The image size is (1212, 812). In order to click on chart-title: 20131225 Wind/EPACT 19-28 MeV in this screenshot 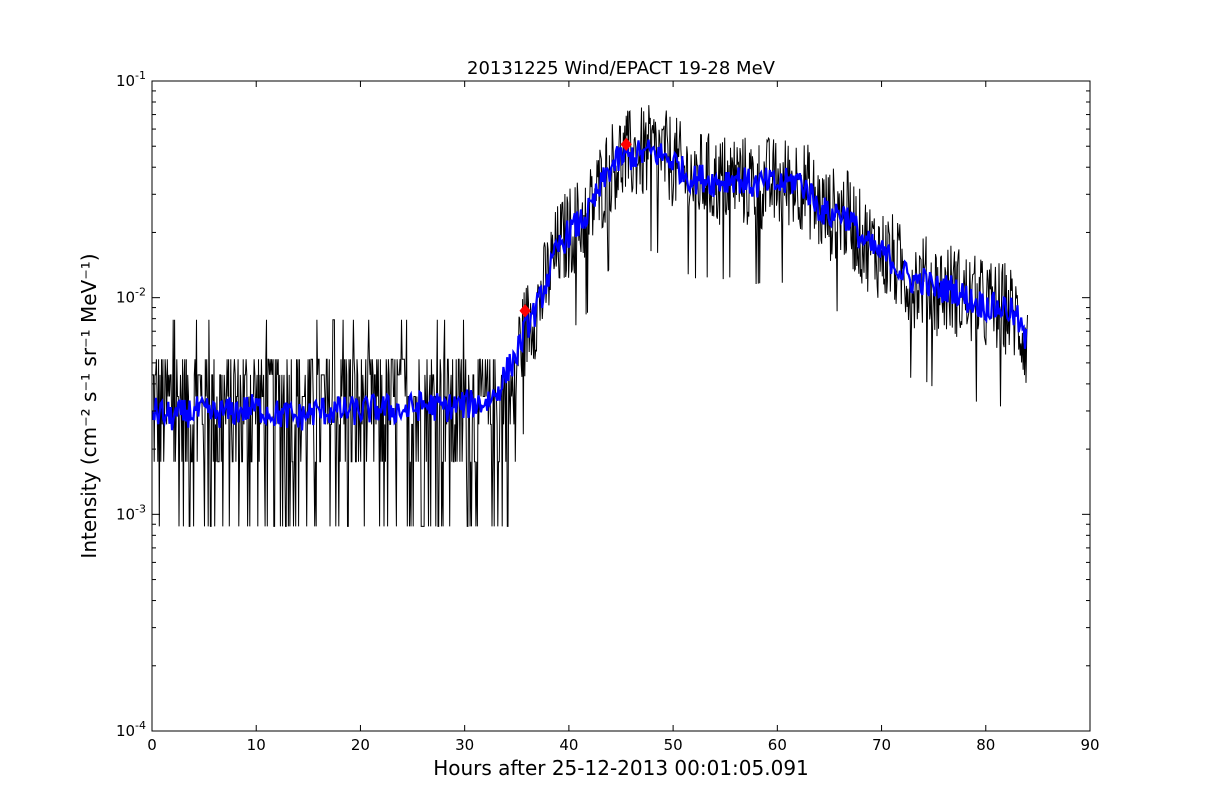, I will do `click(621, 68)`.